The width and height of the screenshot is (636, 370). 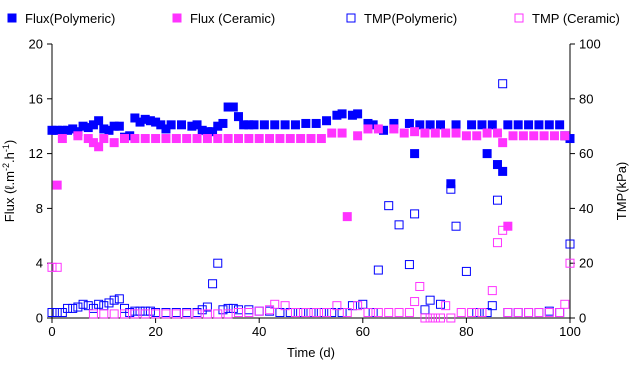 I want to click on legend-label: TMP (Ceramic), so click(x=576, y=18).